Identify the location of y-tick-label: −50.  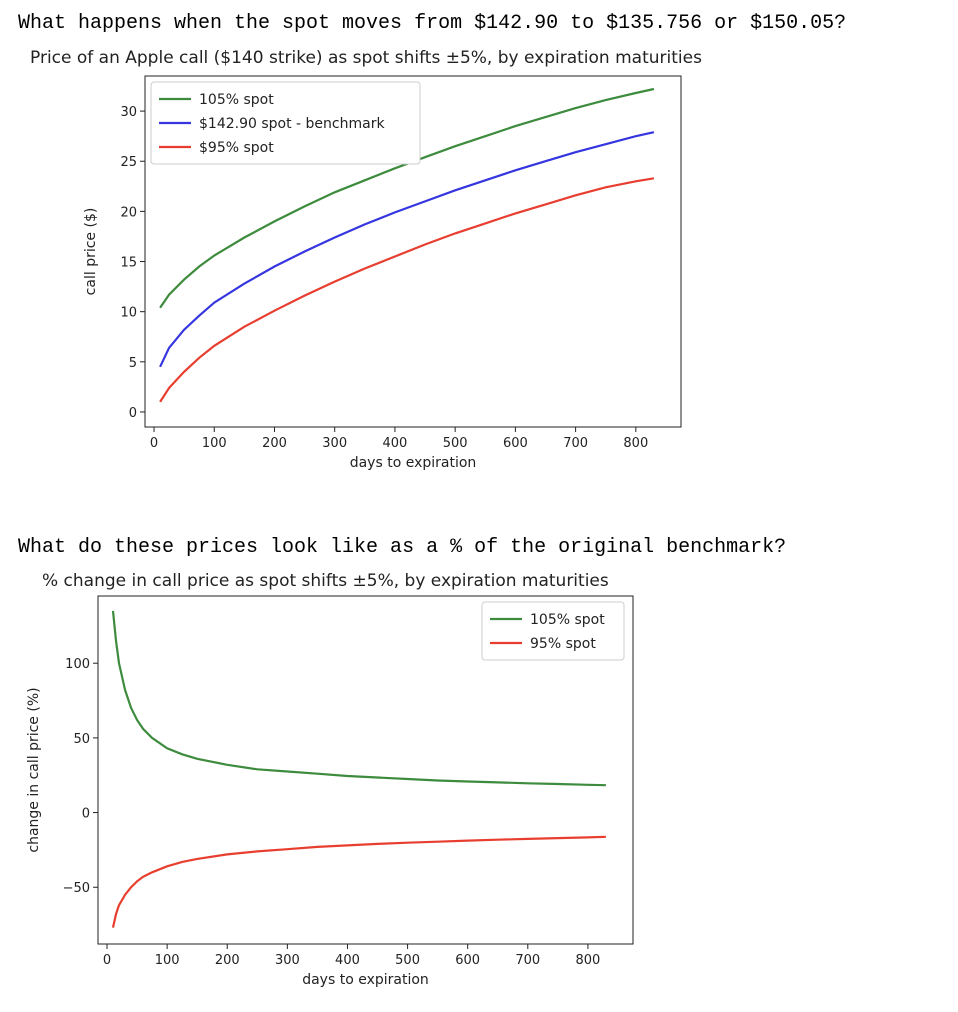
(76, 888).